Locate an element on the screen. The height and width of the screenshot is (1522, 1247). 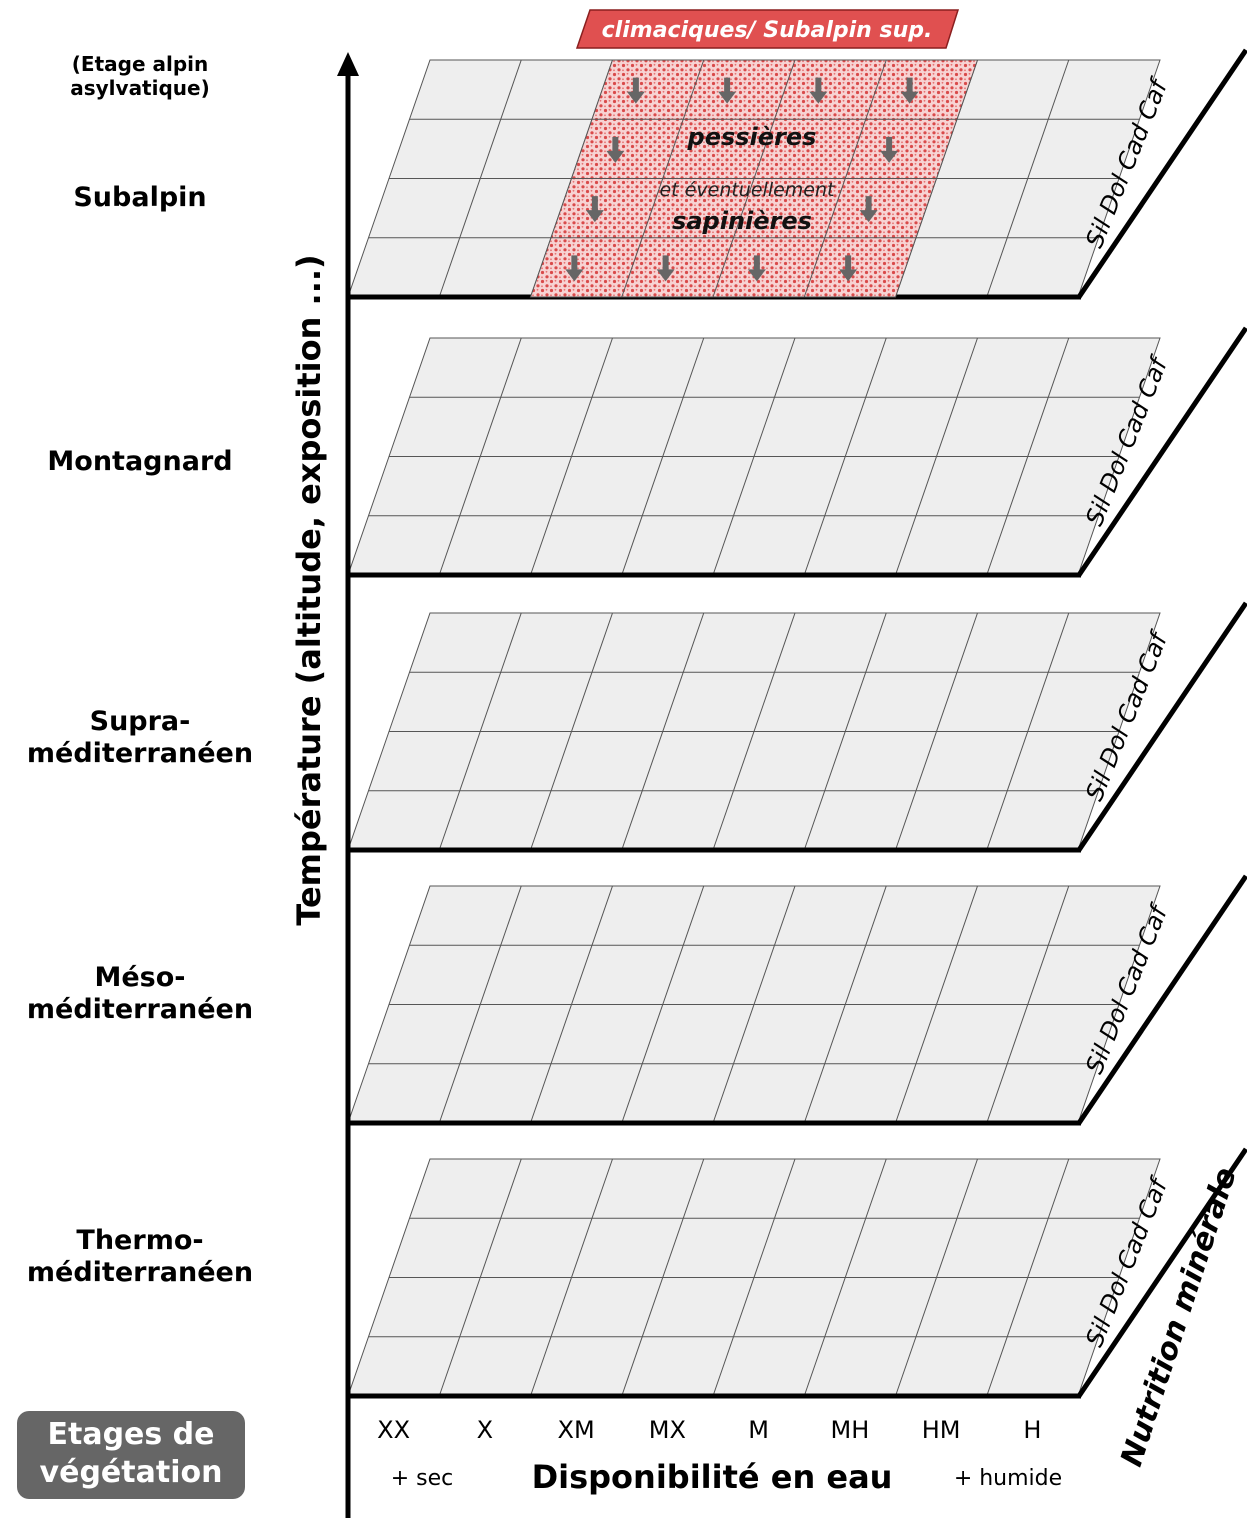
moisture-tick-label: MH is located at coordinates (849, 1430).